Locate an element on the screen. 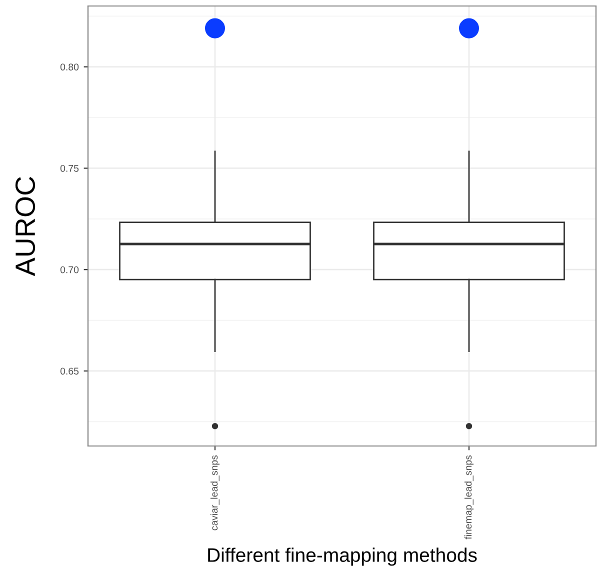  y-tick-label: 0.75 is located at coordinates (69, 168).